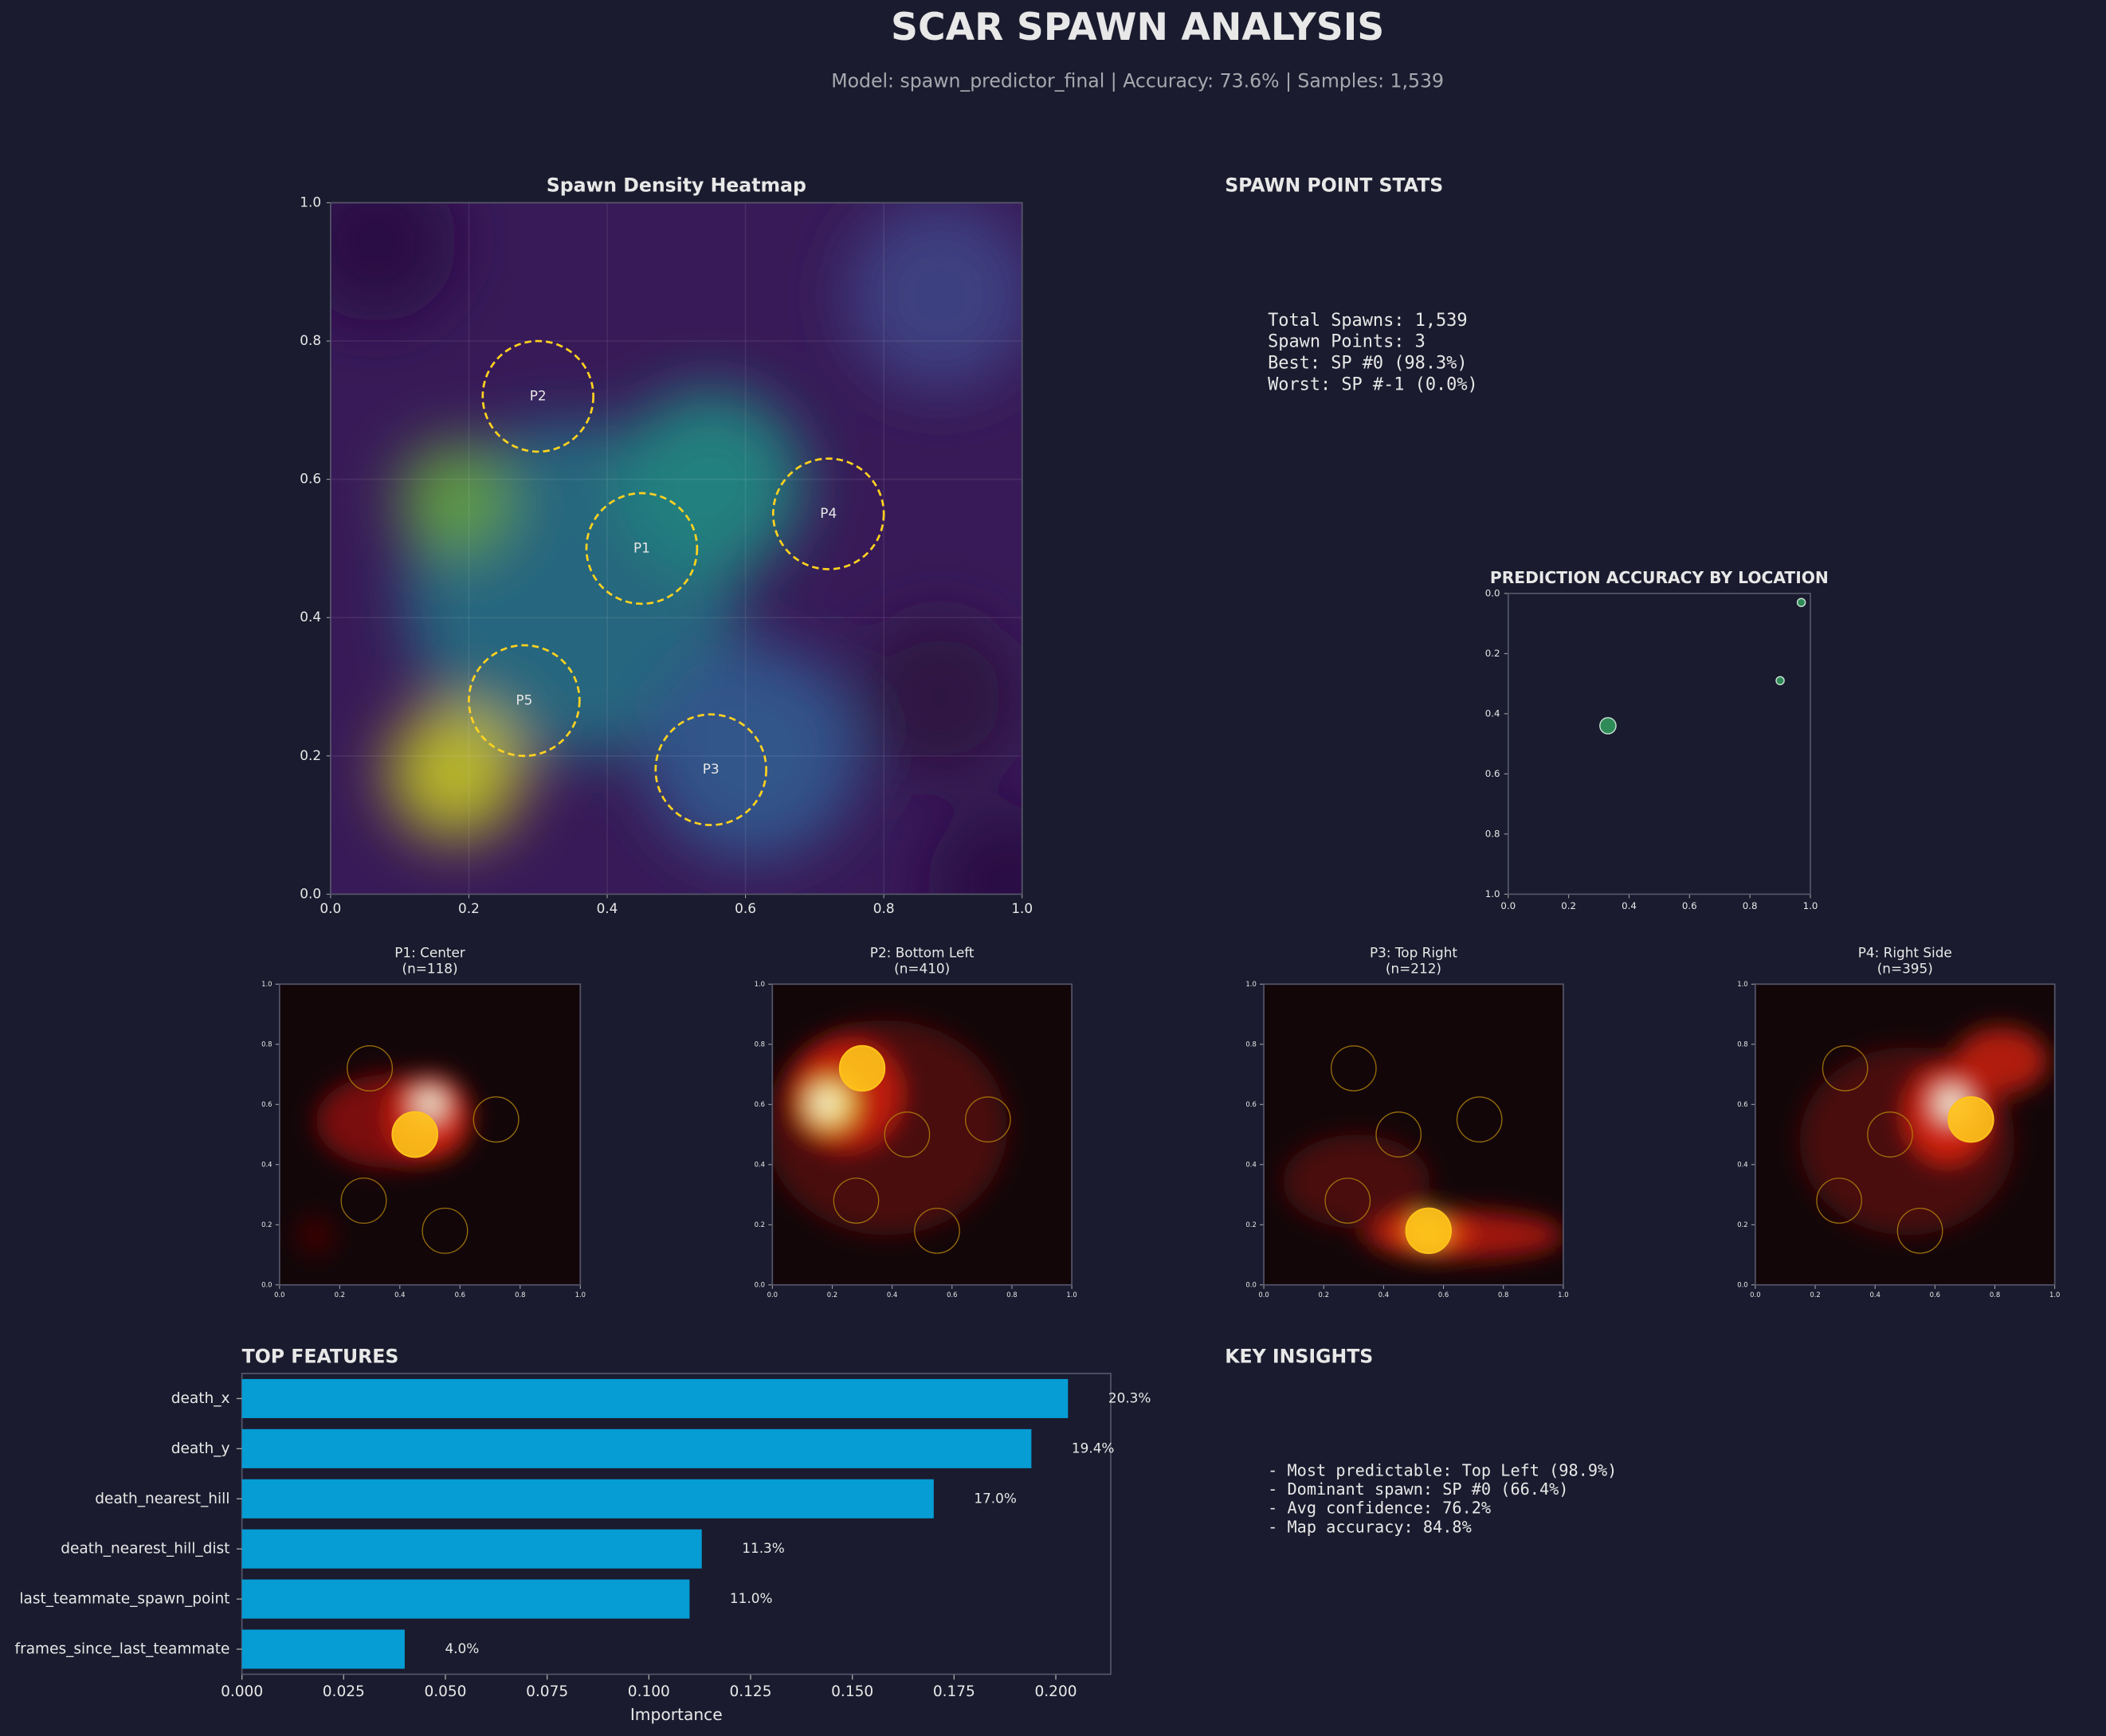 Image resolution: width=2106 pixels, height=1736 pixels. What do you see at coordinates (1418, 1489) in the screenshot?
I see `insight-line: - Dominant spawn: SP #0 (66.4%)` at bounding box center [1418, 1489].